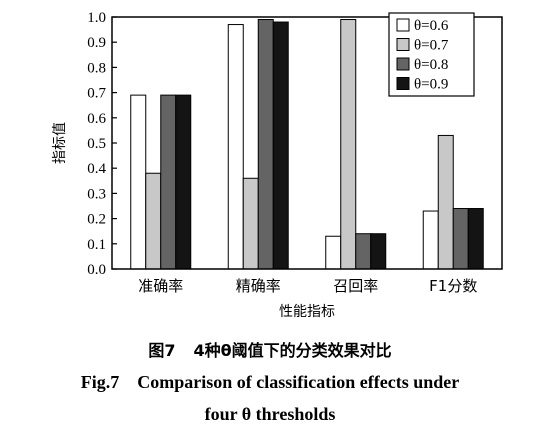  I want to click on x-category-label: 精确率, so click(258, 286).